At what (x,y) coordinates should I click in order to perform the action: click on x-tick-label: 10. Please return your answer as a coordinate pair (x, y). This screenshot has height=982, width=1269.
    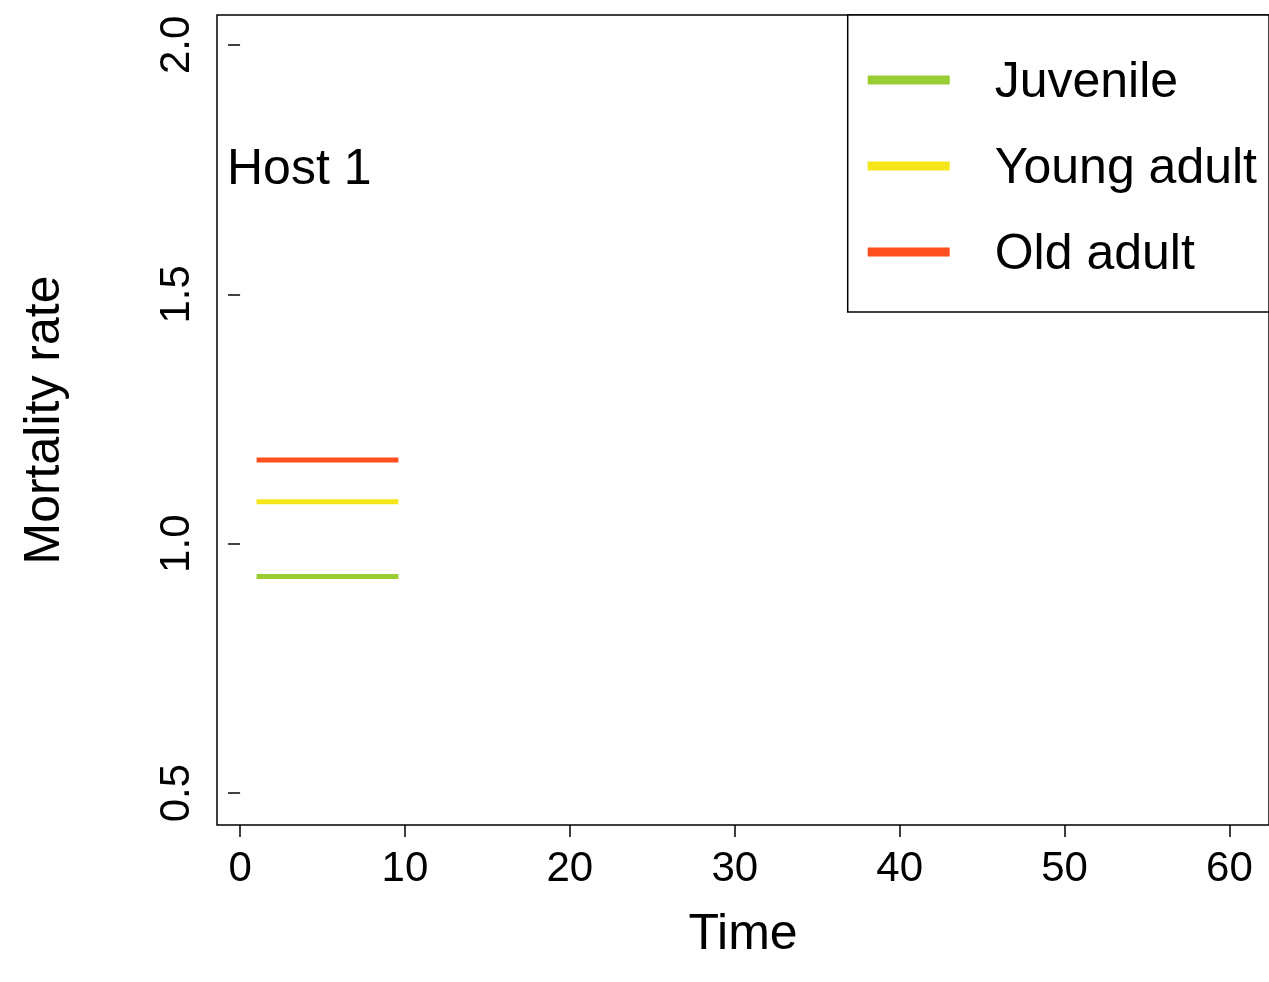
    Looking at the image, I should click on (405, 866).